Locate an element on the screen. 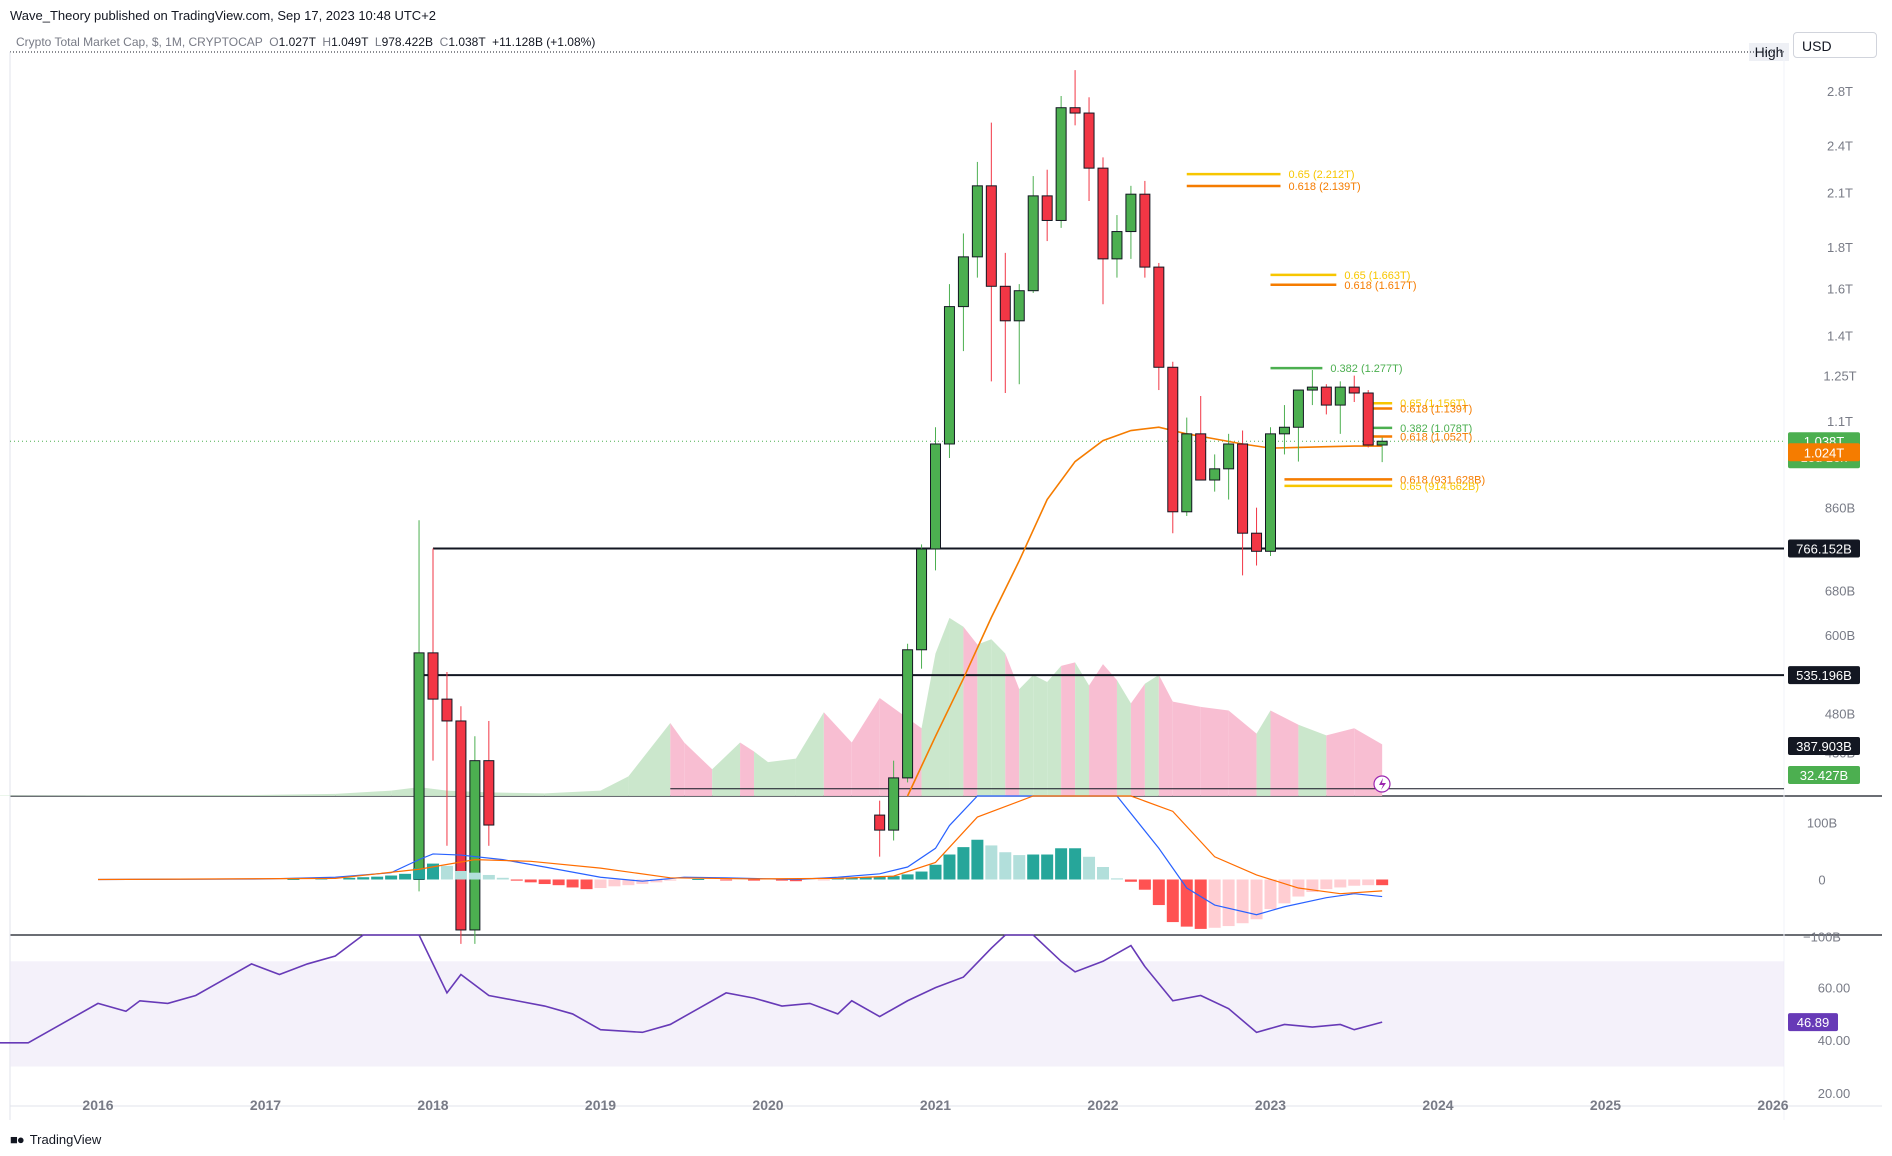 The height and width of the screenshot is (1156, 1892). rsi-tick-label: 60.00 is located at coordinates (1834, 988).